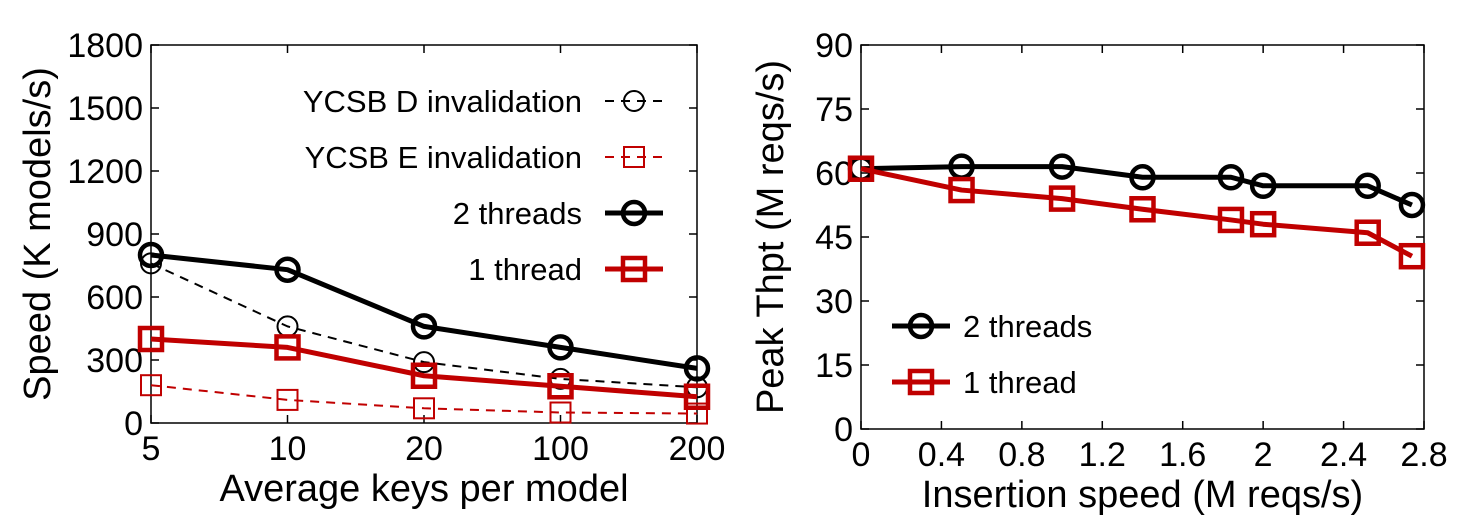 The width and height of the screenshot is (1478, 531). Describe the element at coordinates (38, 234) in the screenshot. I see `y-axis-label: Speed (K models/s)` at that location.